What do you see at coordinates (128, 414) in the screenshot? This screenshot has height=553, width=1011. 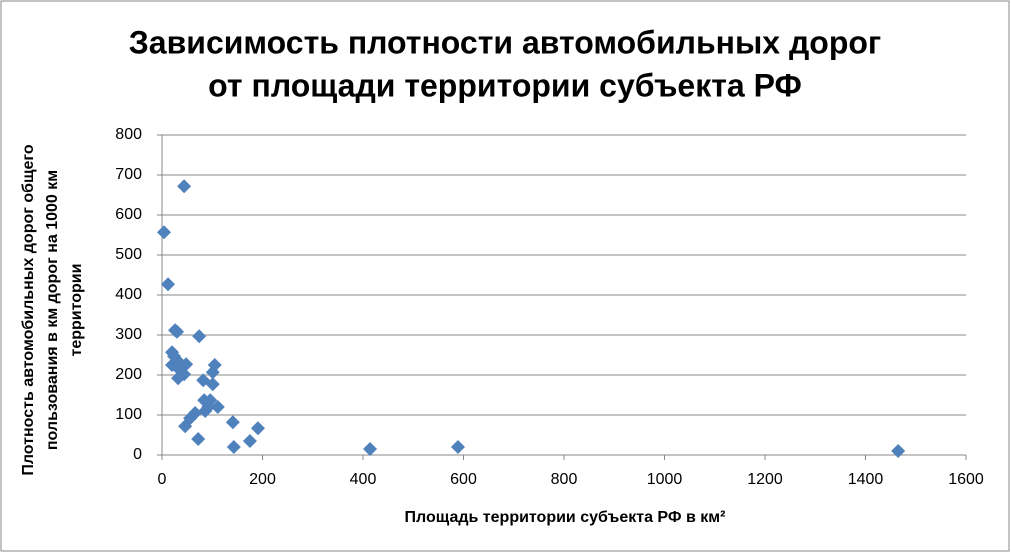 I see `y-tick-label: 100` at bounding box center [128, 414].